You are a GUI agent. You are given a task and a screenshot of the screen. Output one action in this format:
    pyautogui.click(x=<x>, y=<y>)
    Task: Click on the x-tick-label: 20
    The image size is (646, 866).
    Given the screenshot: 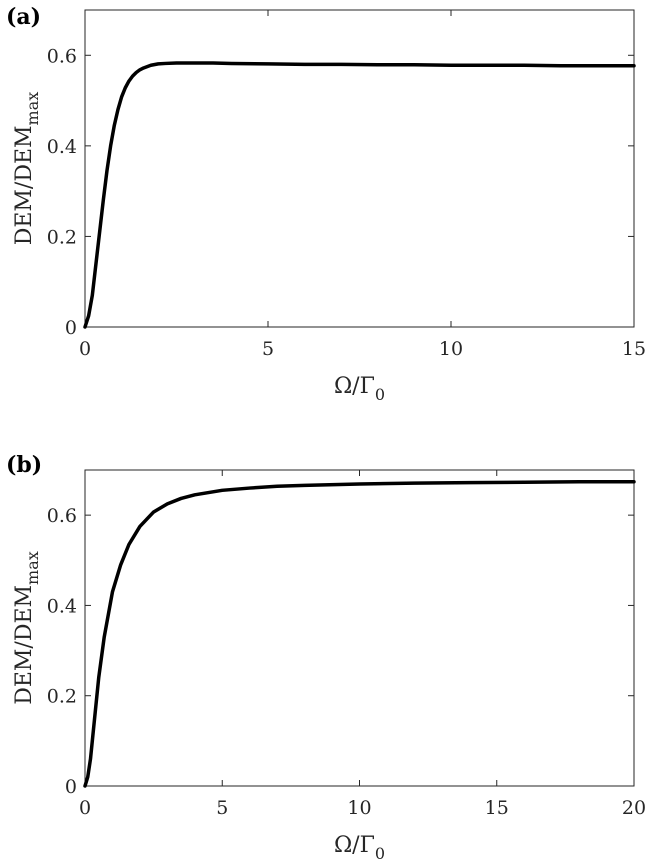 What is the action you would take?
    pyautogui.click(x=634, y=808)
    